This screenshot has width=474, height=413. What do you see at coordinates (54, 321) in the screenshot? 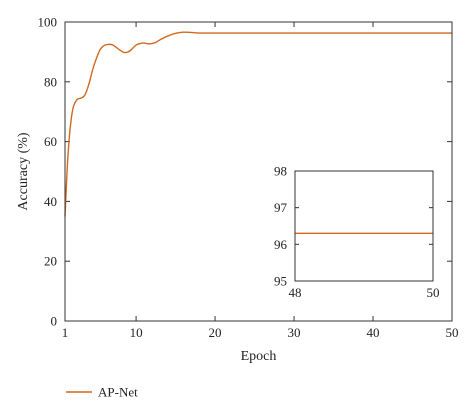
I see `main-y-tick-label-0: 0` at bounding box center [54, 321].